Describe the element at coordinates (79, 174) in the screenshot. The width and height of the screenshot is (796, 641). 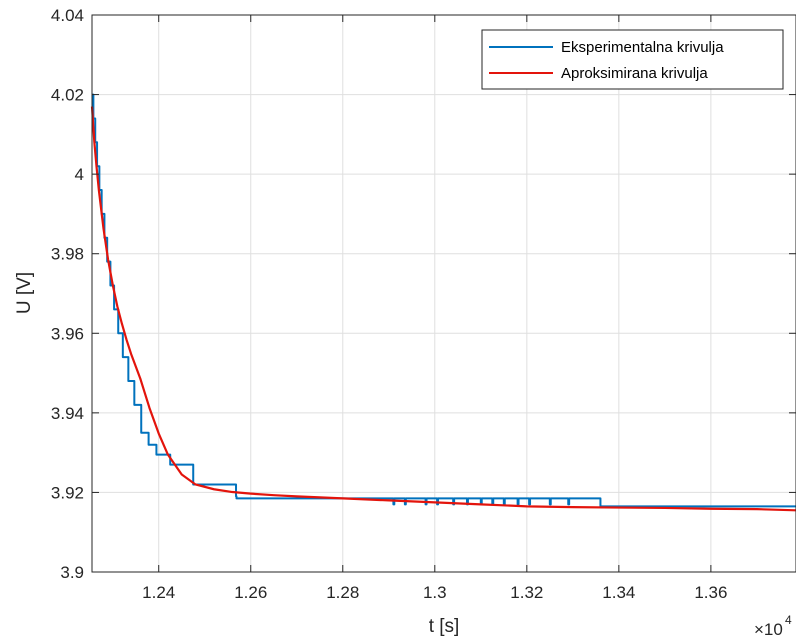
I see `y-tick-label: 4` at that location.